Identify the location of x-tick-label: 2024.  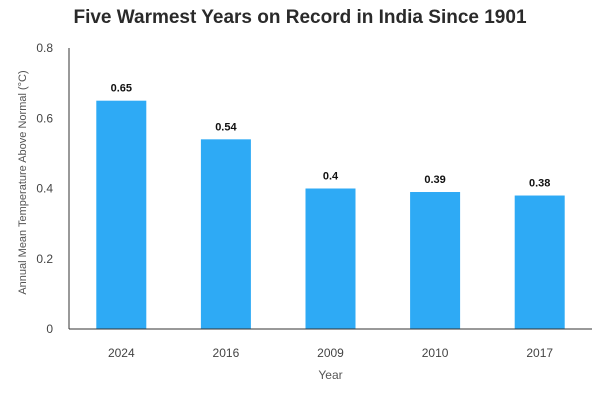
(121, 353).